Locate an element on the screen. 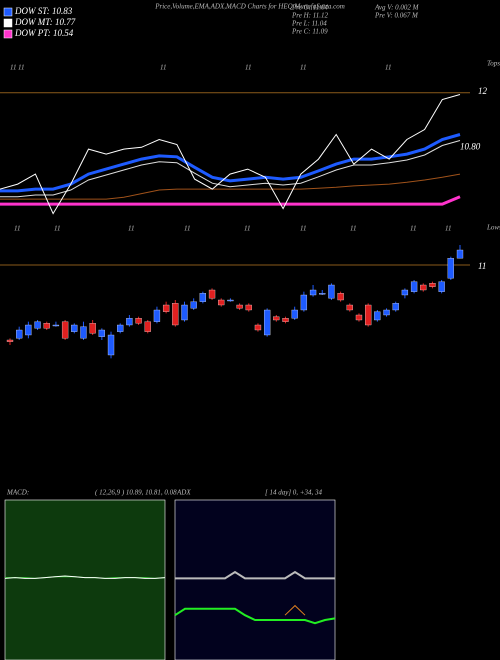 This screenshot has width=500, height=660. tops-label: Tops is located at coordinates (493, 64).